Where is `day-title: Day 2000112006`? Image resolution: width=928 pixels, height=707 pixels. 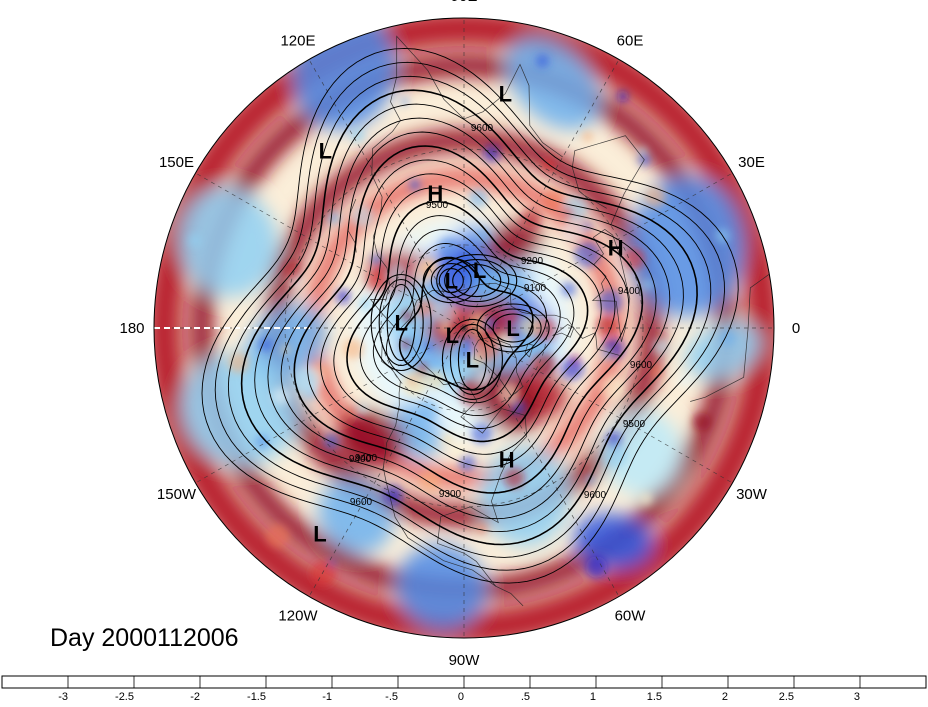 day-title: Day 2000112006 is located at coordinates (144, 638).